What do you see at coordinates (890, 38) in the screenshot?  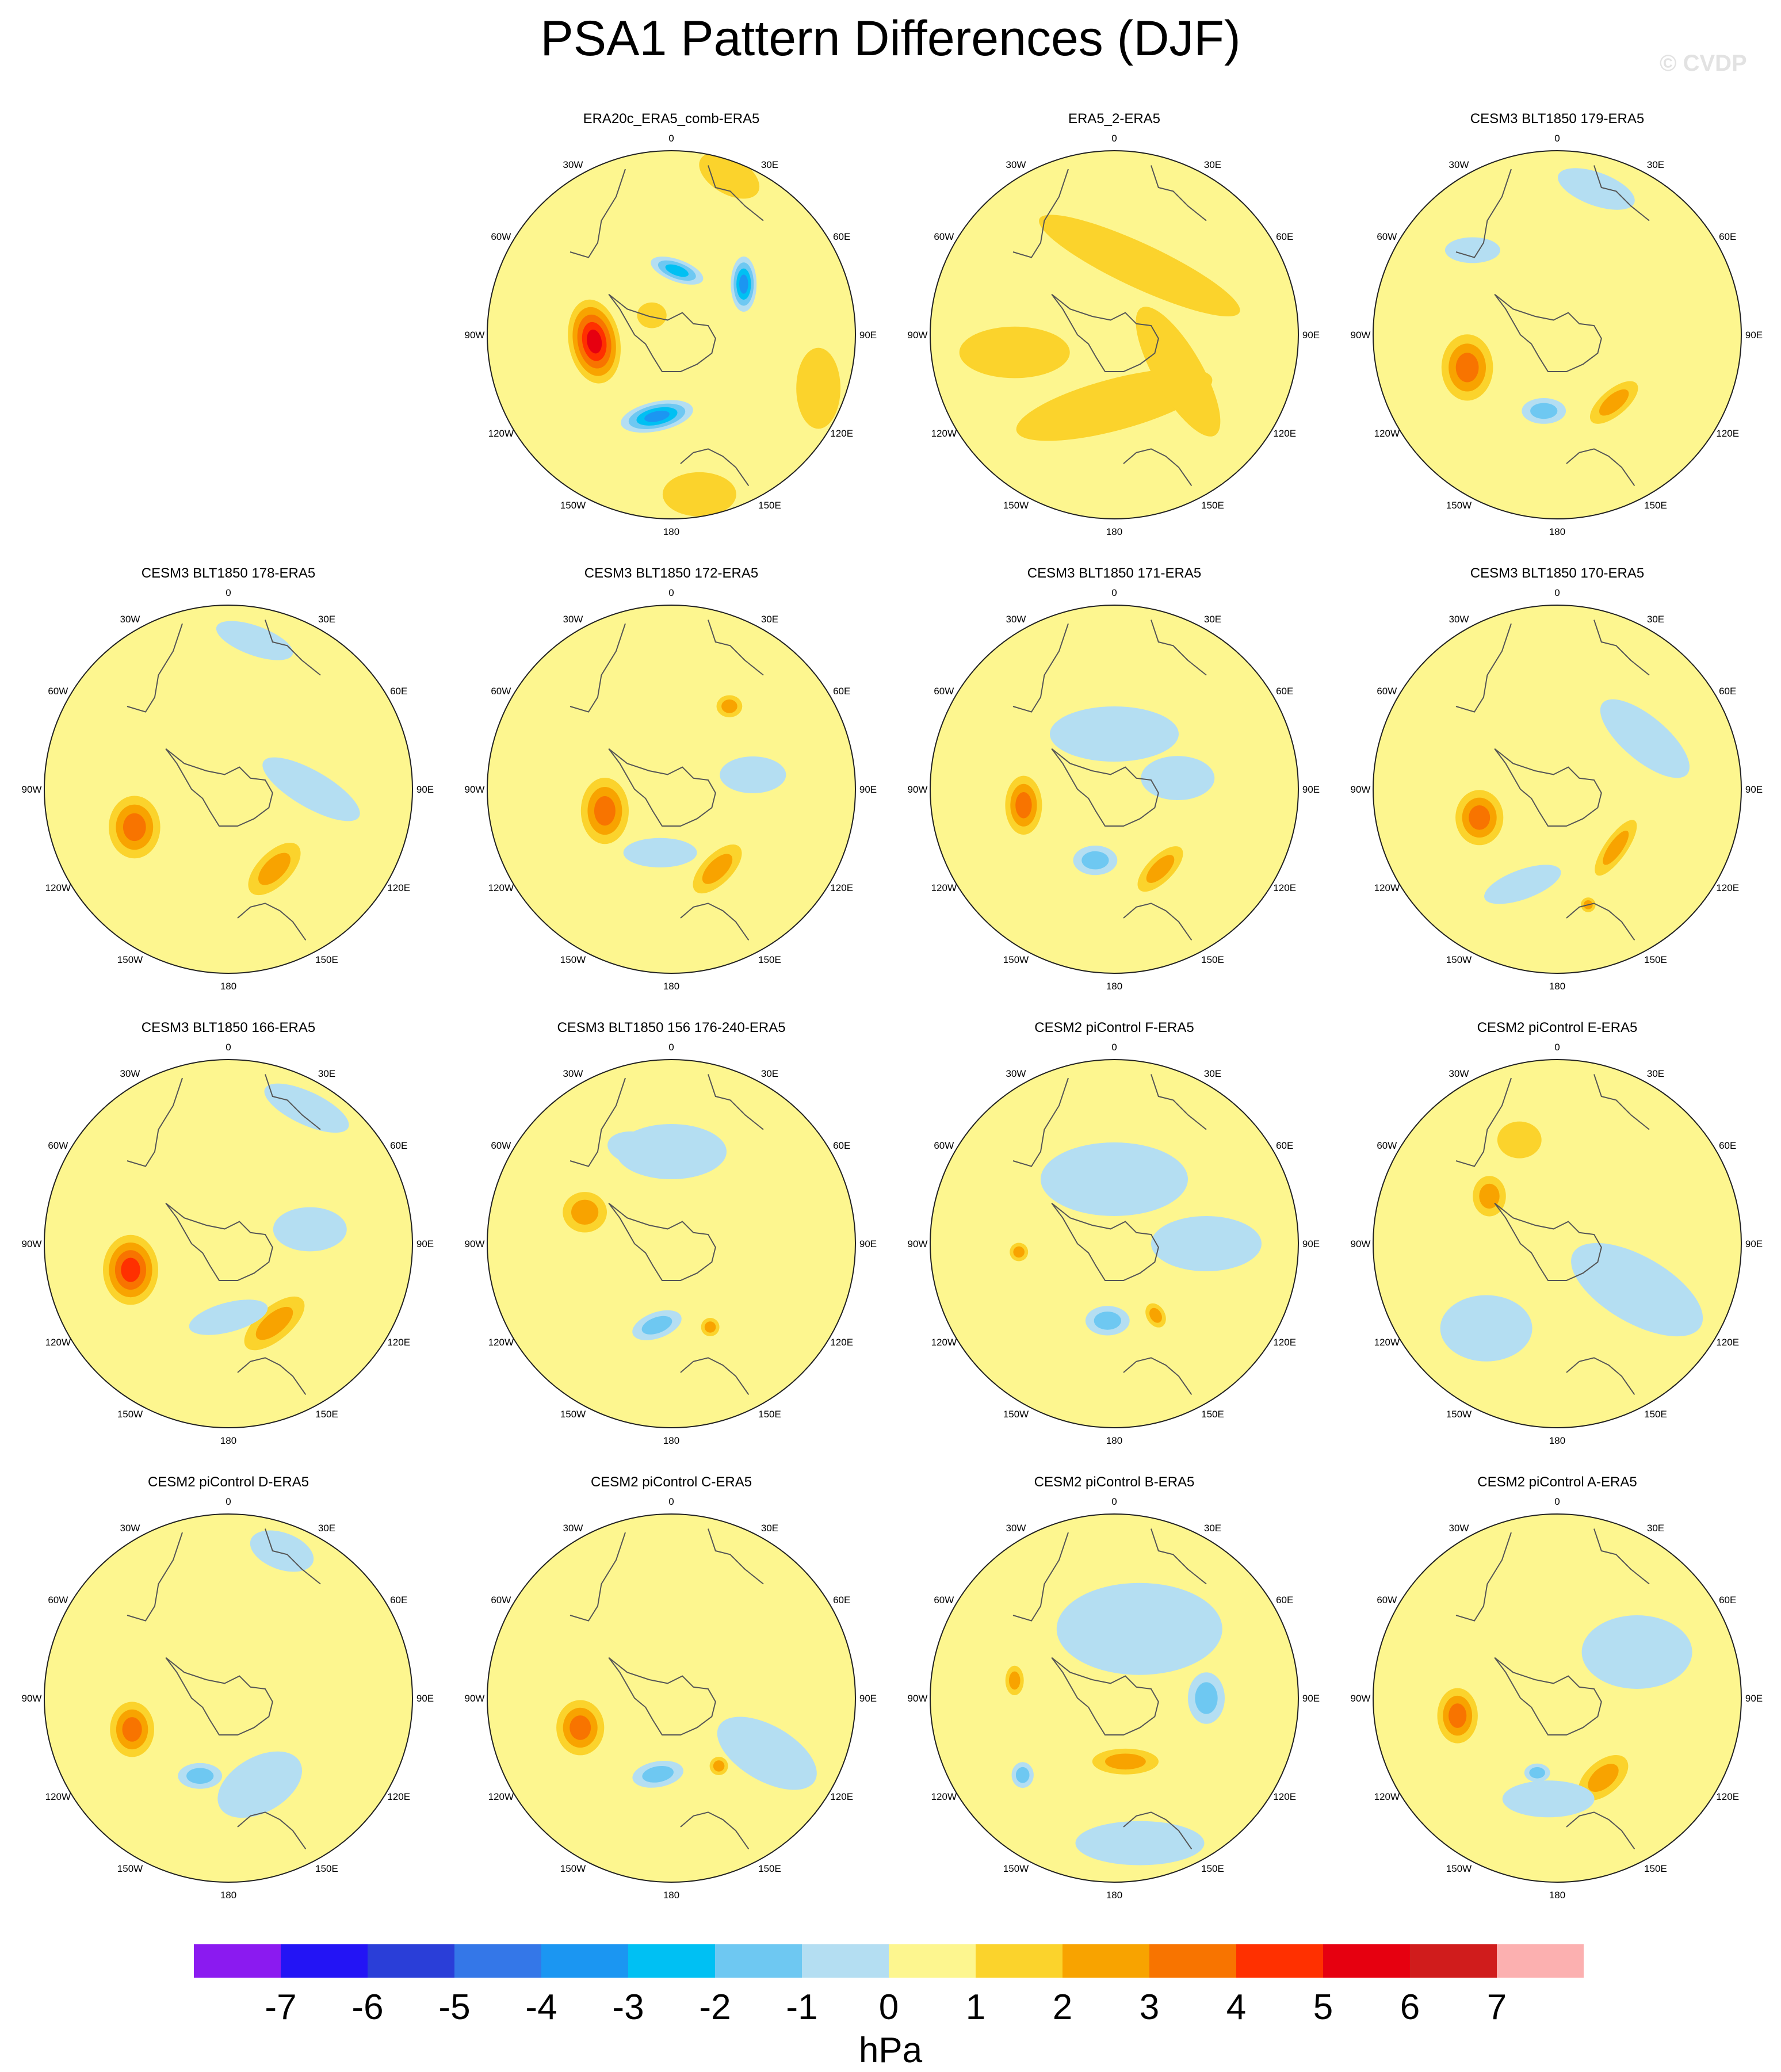 I see `figure-title: PSA1 Pattern Differences (DJF)` at bounding box center [890, 38].